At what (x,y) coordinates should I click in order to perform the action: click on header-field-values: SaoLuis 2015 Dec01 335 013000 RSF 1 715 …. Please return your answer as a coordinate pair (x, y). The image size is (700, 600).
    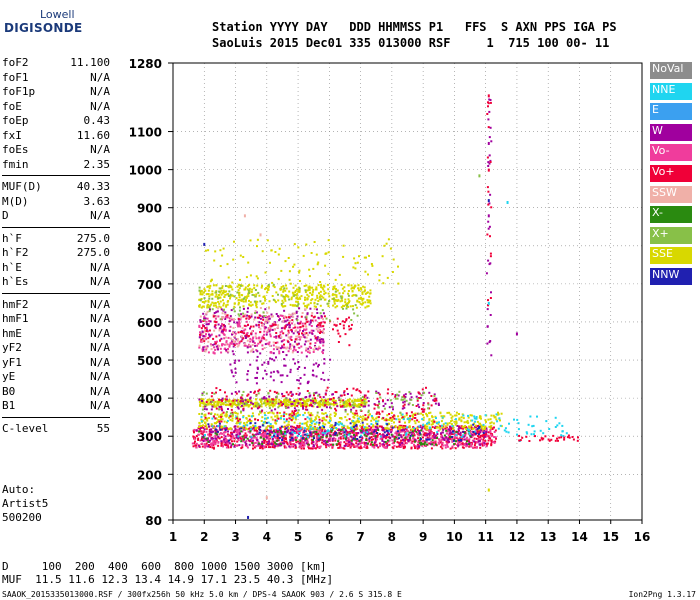
    Looking at the image, I should click on (411, 43).